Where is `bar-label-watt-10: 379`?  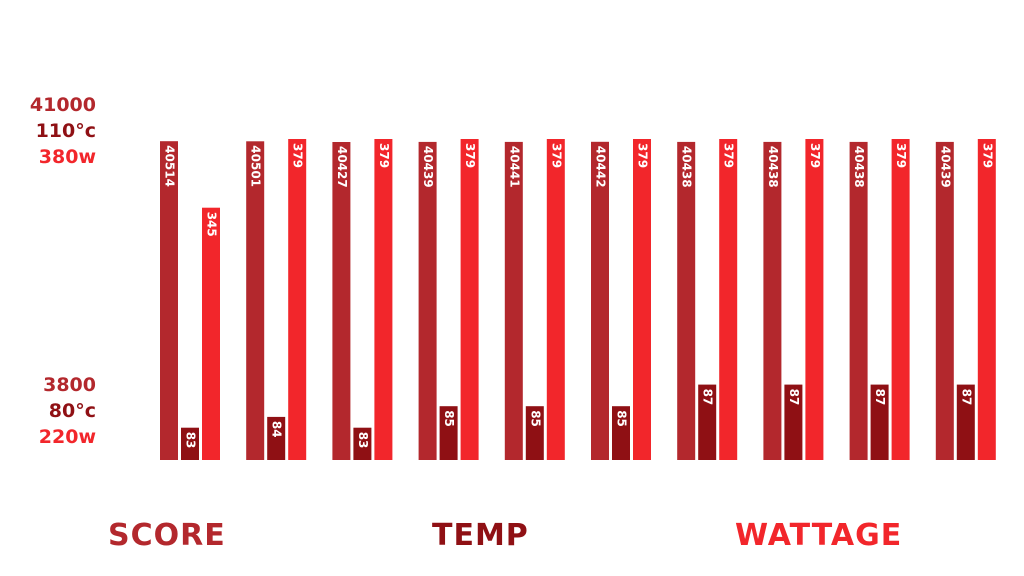
bar-label-watt-10: 379 is located at coordinates (987, 155).